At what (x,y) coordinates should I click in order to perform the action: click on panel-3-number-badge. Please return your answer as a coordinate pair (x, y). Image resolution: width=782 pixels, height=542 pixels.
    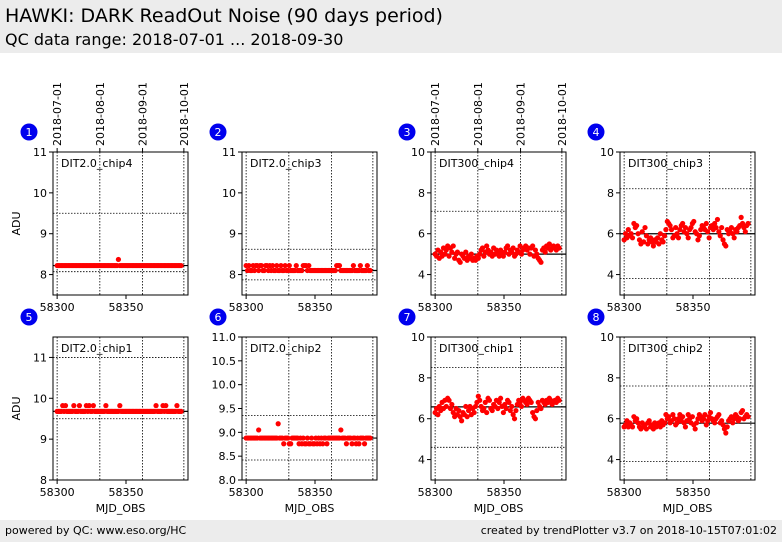
    Looking at the image, I should click on (407, 132).